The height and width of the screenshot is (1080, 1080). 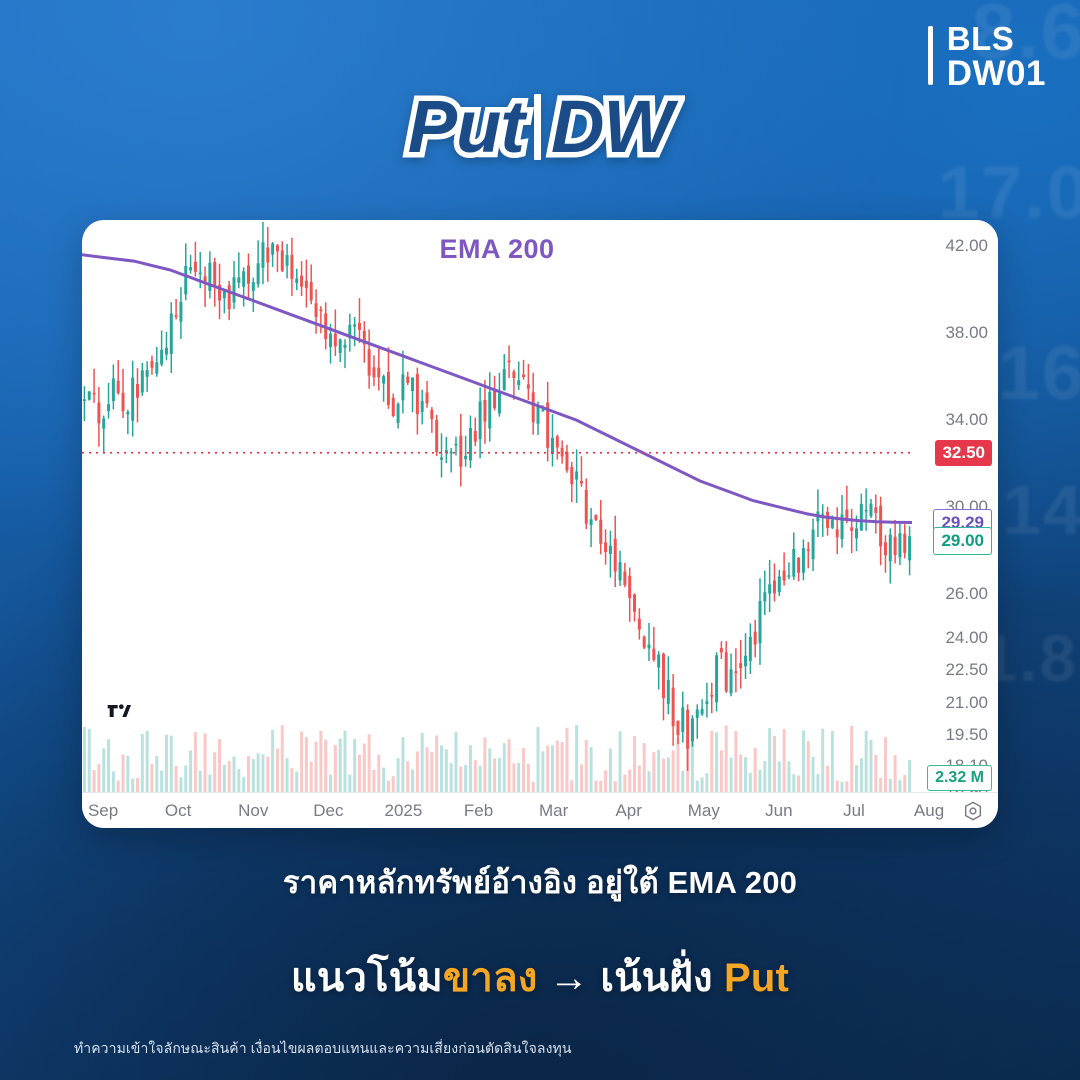 What do you see at coordinates (966, 594) in the screenshot?
I see `price-tick: 26.00` at bounding box center [966, 594].